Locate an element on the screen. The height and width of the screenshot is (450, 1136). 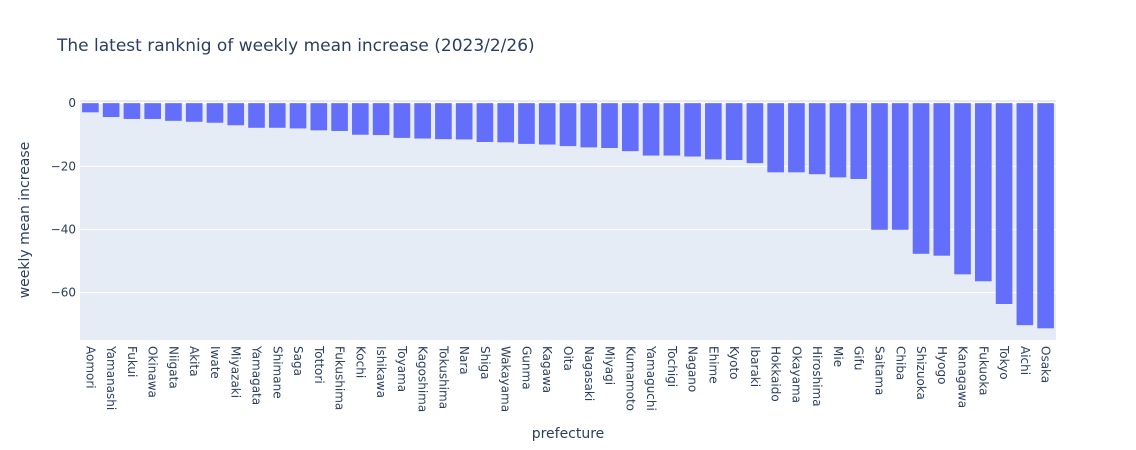
x-tick-label: Tokyo is located at coordinates (1004, 362).